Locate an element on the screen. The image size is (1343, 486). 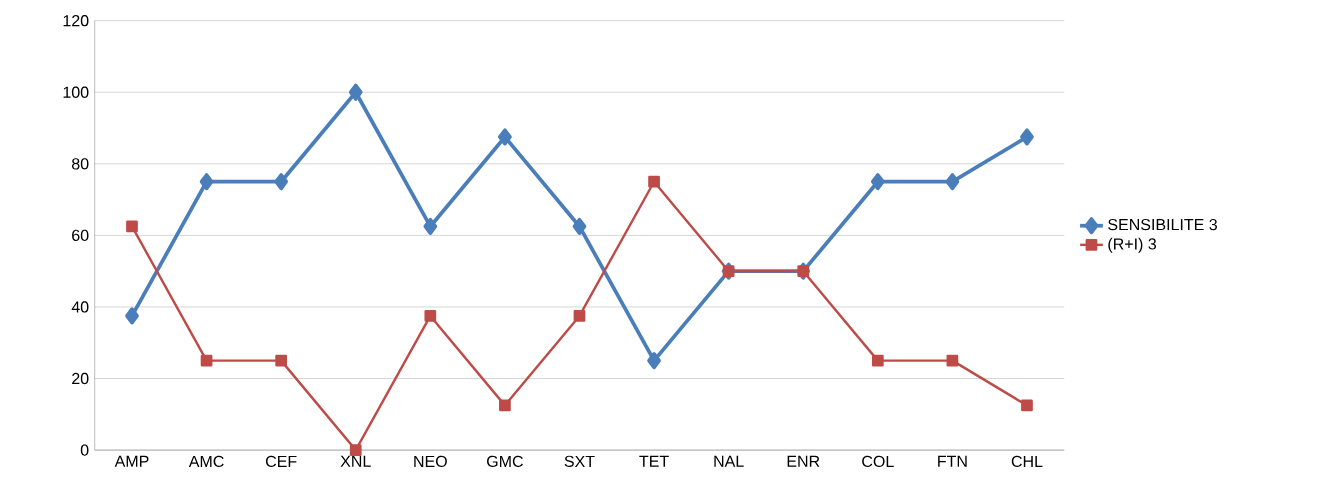
x-tick-label: ENR is located at coordinates (803, 461).